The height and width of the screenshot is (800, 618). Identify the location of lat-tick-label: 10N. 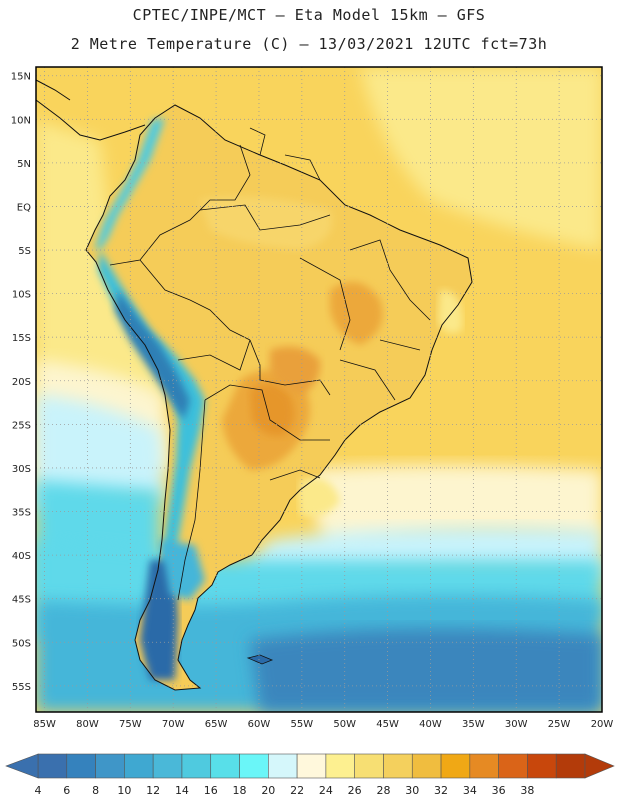
(21, 120).